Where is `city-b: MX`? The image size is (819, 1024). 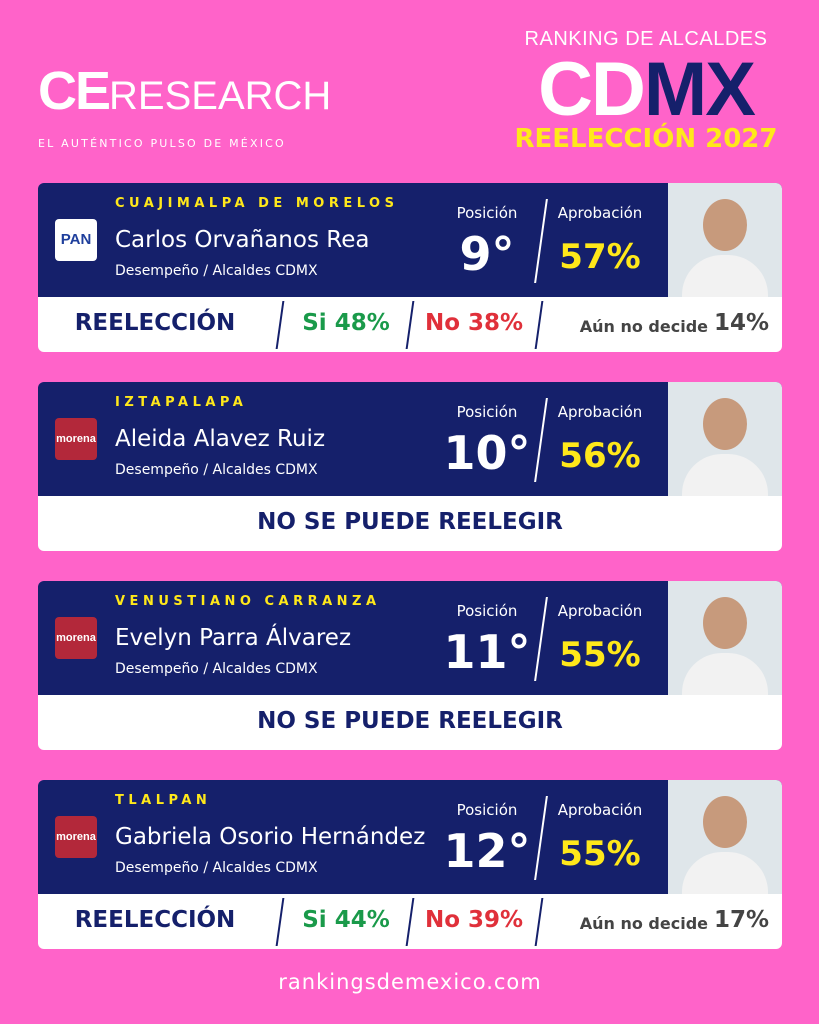 city-b: MX is located at coordinates (699, 89).